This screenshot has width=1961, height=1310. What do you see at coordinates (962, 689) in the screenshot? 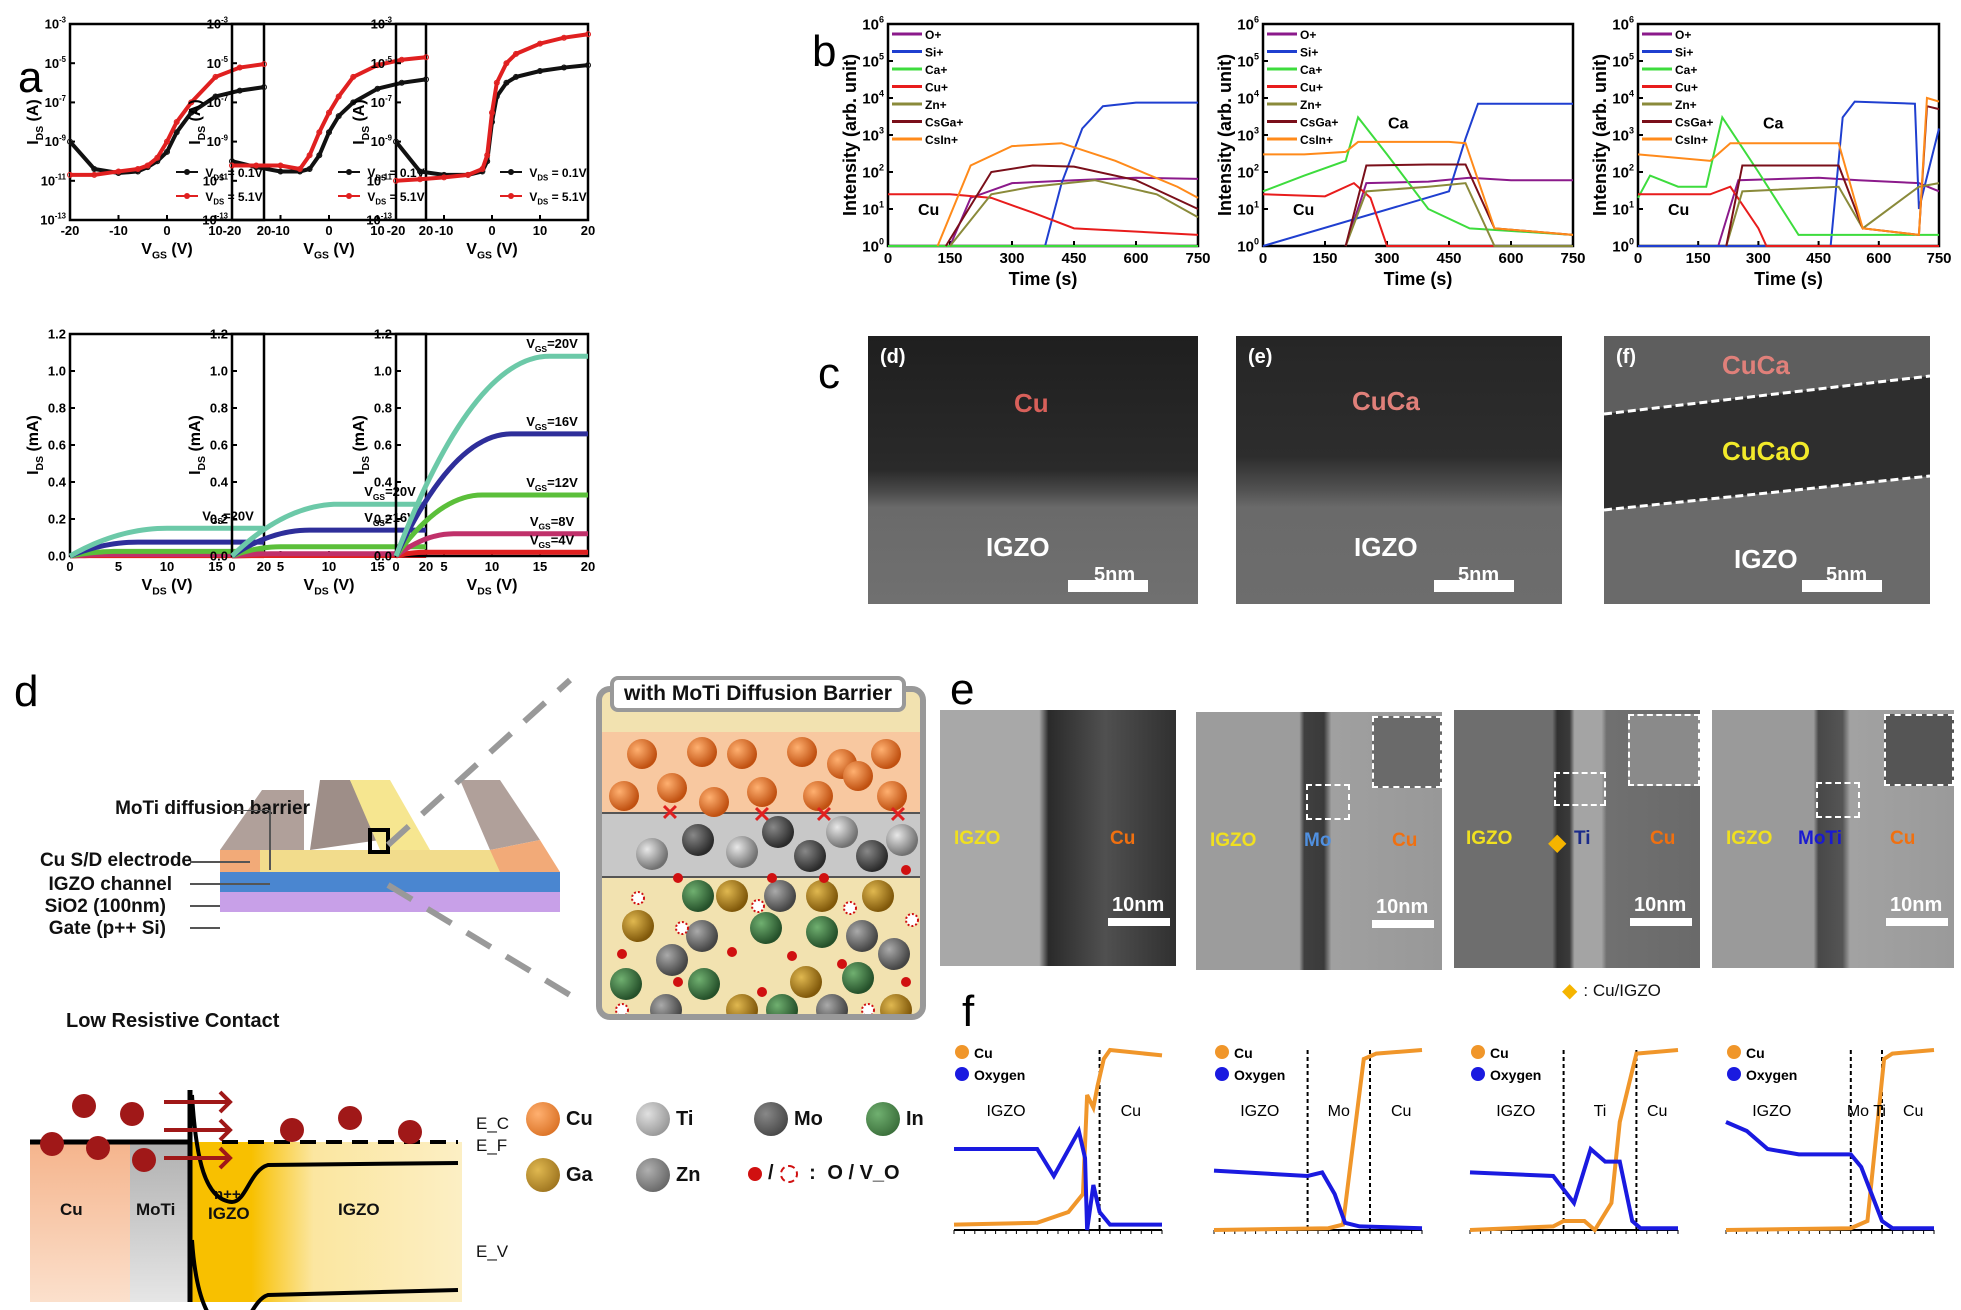
I see `panel-label-e: e` at bounding box center [962, 689].